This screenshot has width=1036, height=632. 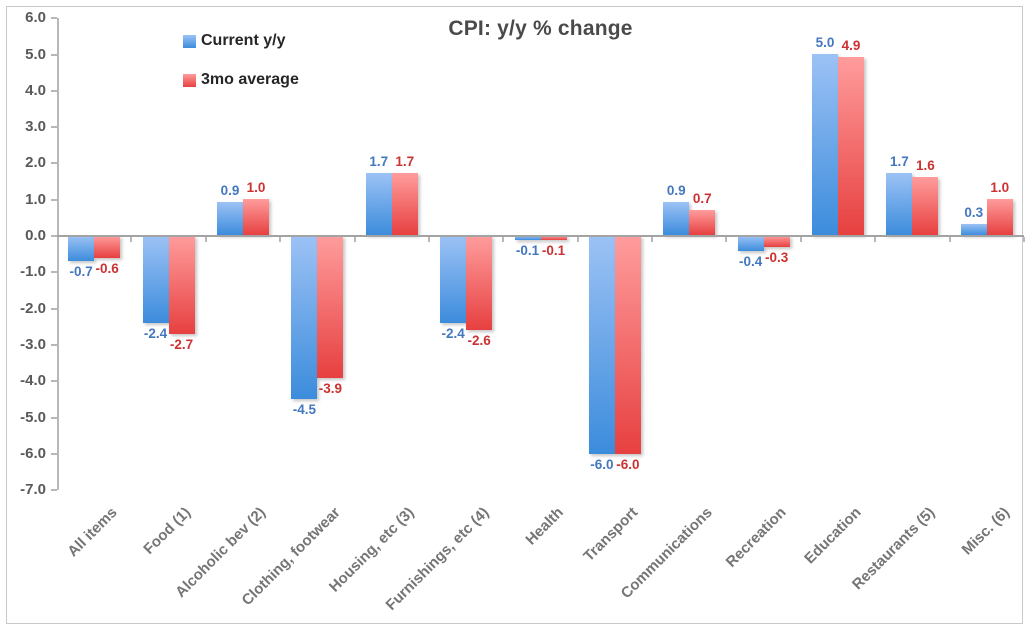 I want to click on y-tick-label: 2.0, so click(x=35, y=163).